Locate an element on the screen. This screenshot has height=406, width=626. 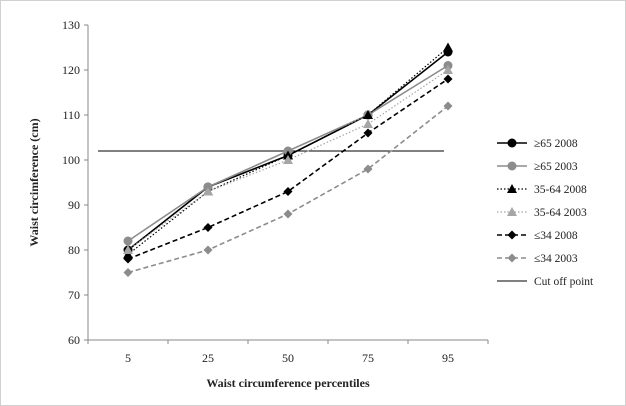
y-tick-label: 60 is located at coordinates (74, 340).